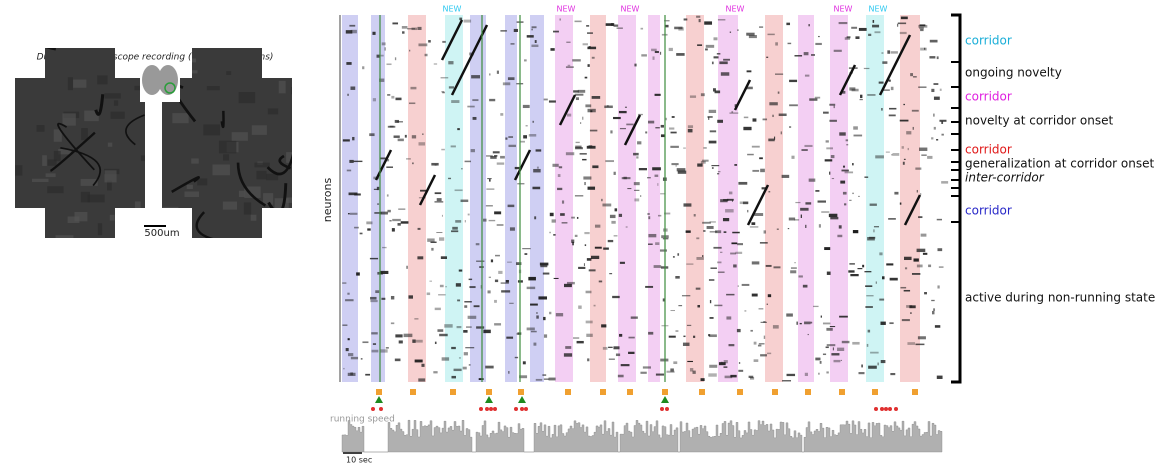 Image resolution: width=1173 pixels, height=468 pixels. Describe the element at coordinates (427, 190) in the screenshot. I see `sequence` at that location.